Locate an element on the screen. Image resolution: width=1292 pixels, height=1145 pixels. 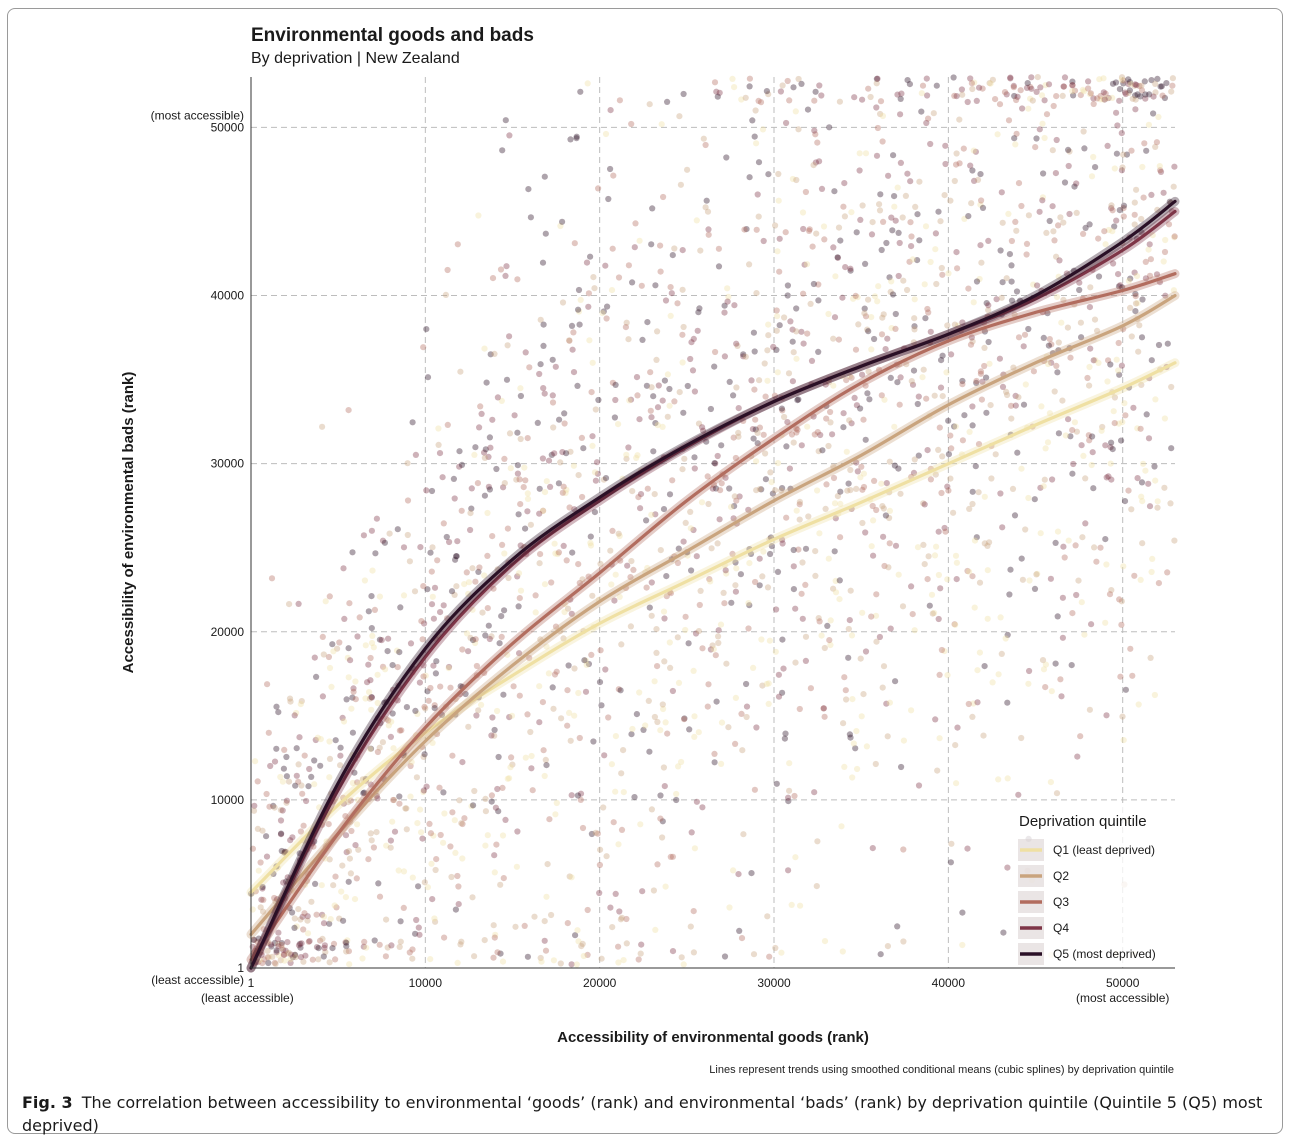
chart-title: Environmental goods and bads is located at coordinates (392, 35).